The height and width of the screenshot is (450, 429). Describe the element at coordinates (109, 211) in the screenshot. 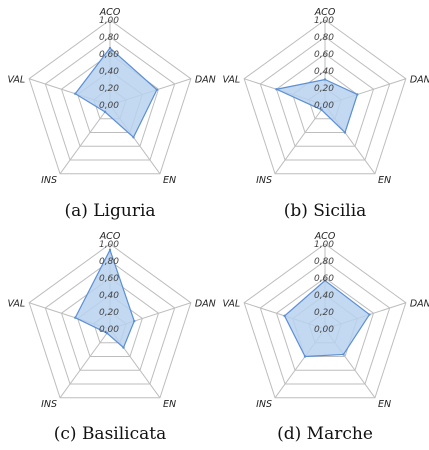

I see `panel-caption: (a) Liguria` at that location.